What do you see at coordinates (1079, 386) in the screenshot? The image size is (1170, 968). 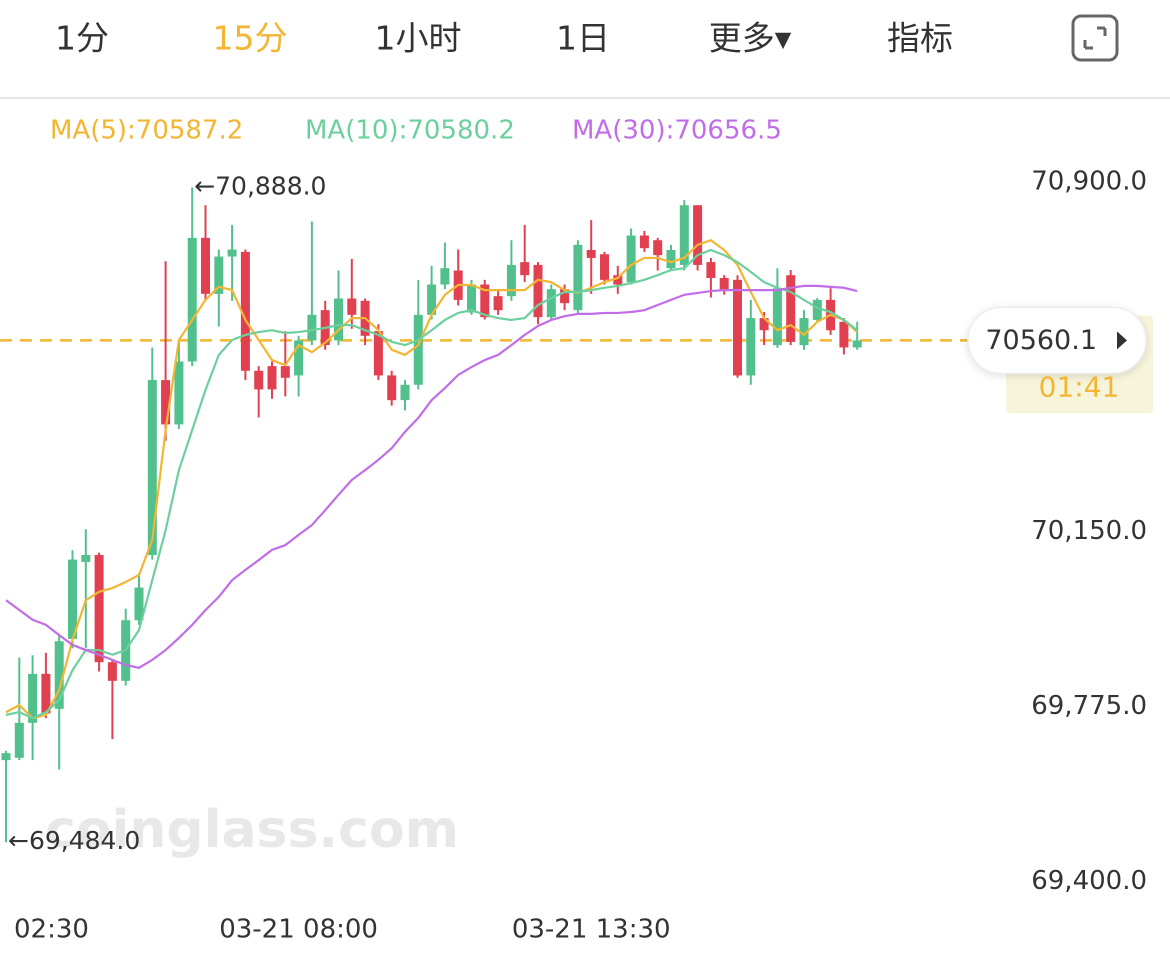 I see `countdown: 01:41` at bounding box center [1079, 386].